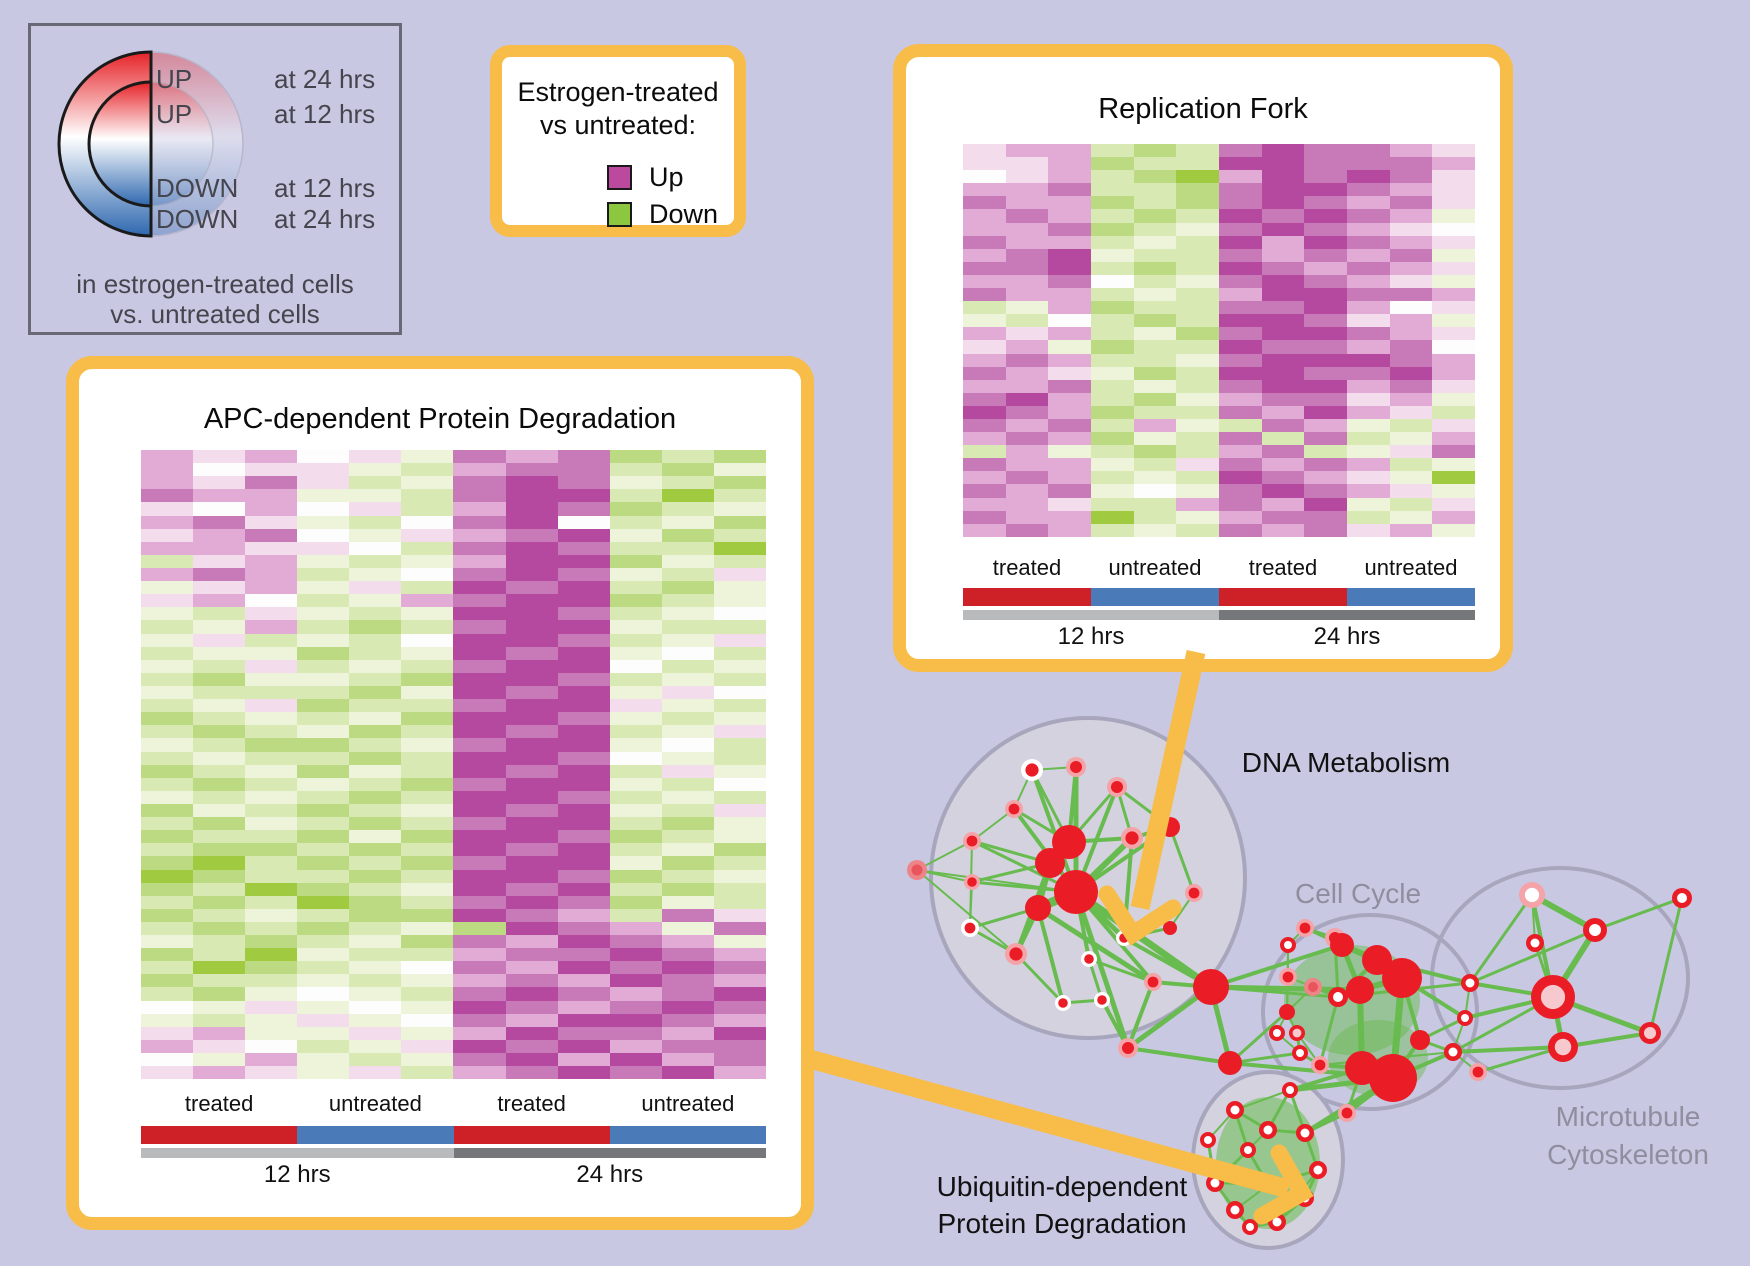 The width and height of the screenshot is (1750, 1279). Describe the element at coordinates (618, 92) in the screenshot. I see `color-key-title-line1: Estrogen-treated` at that location.